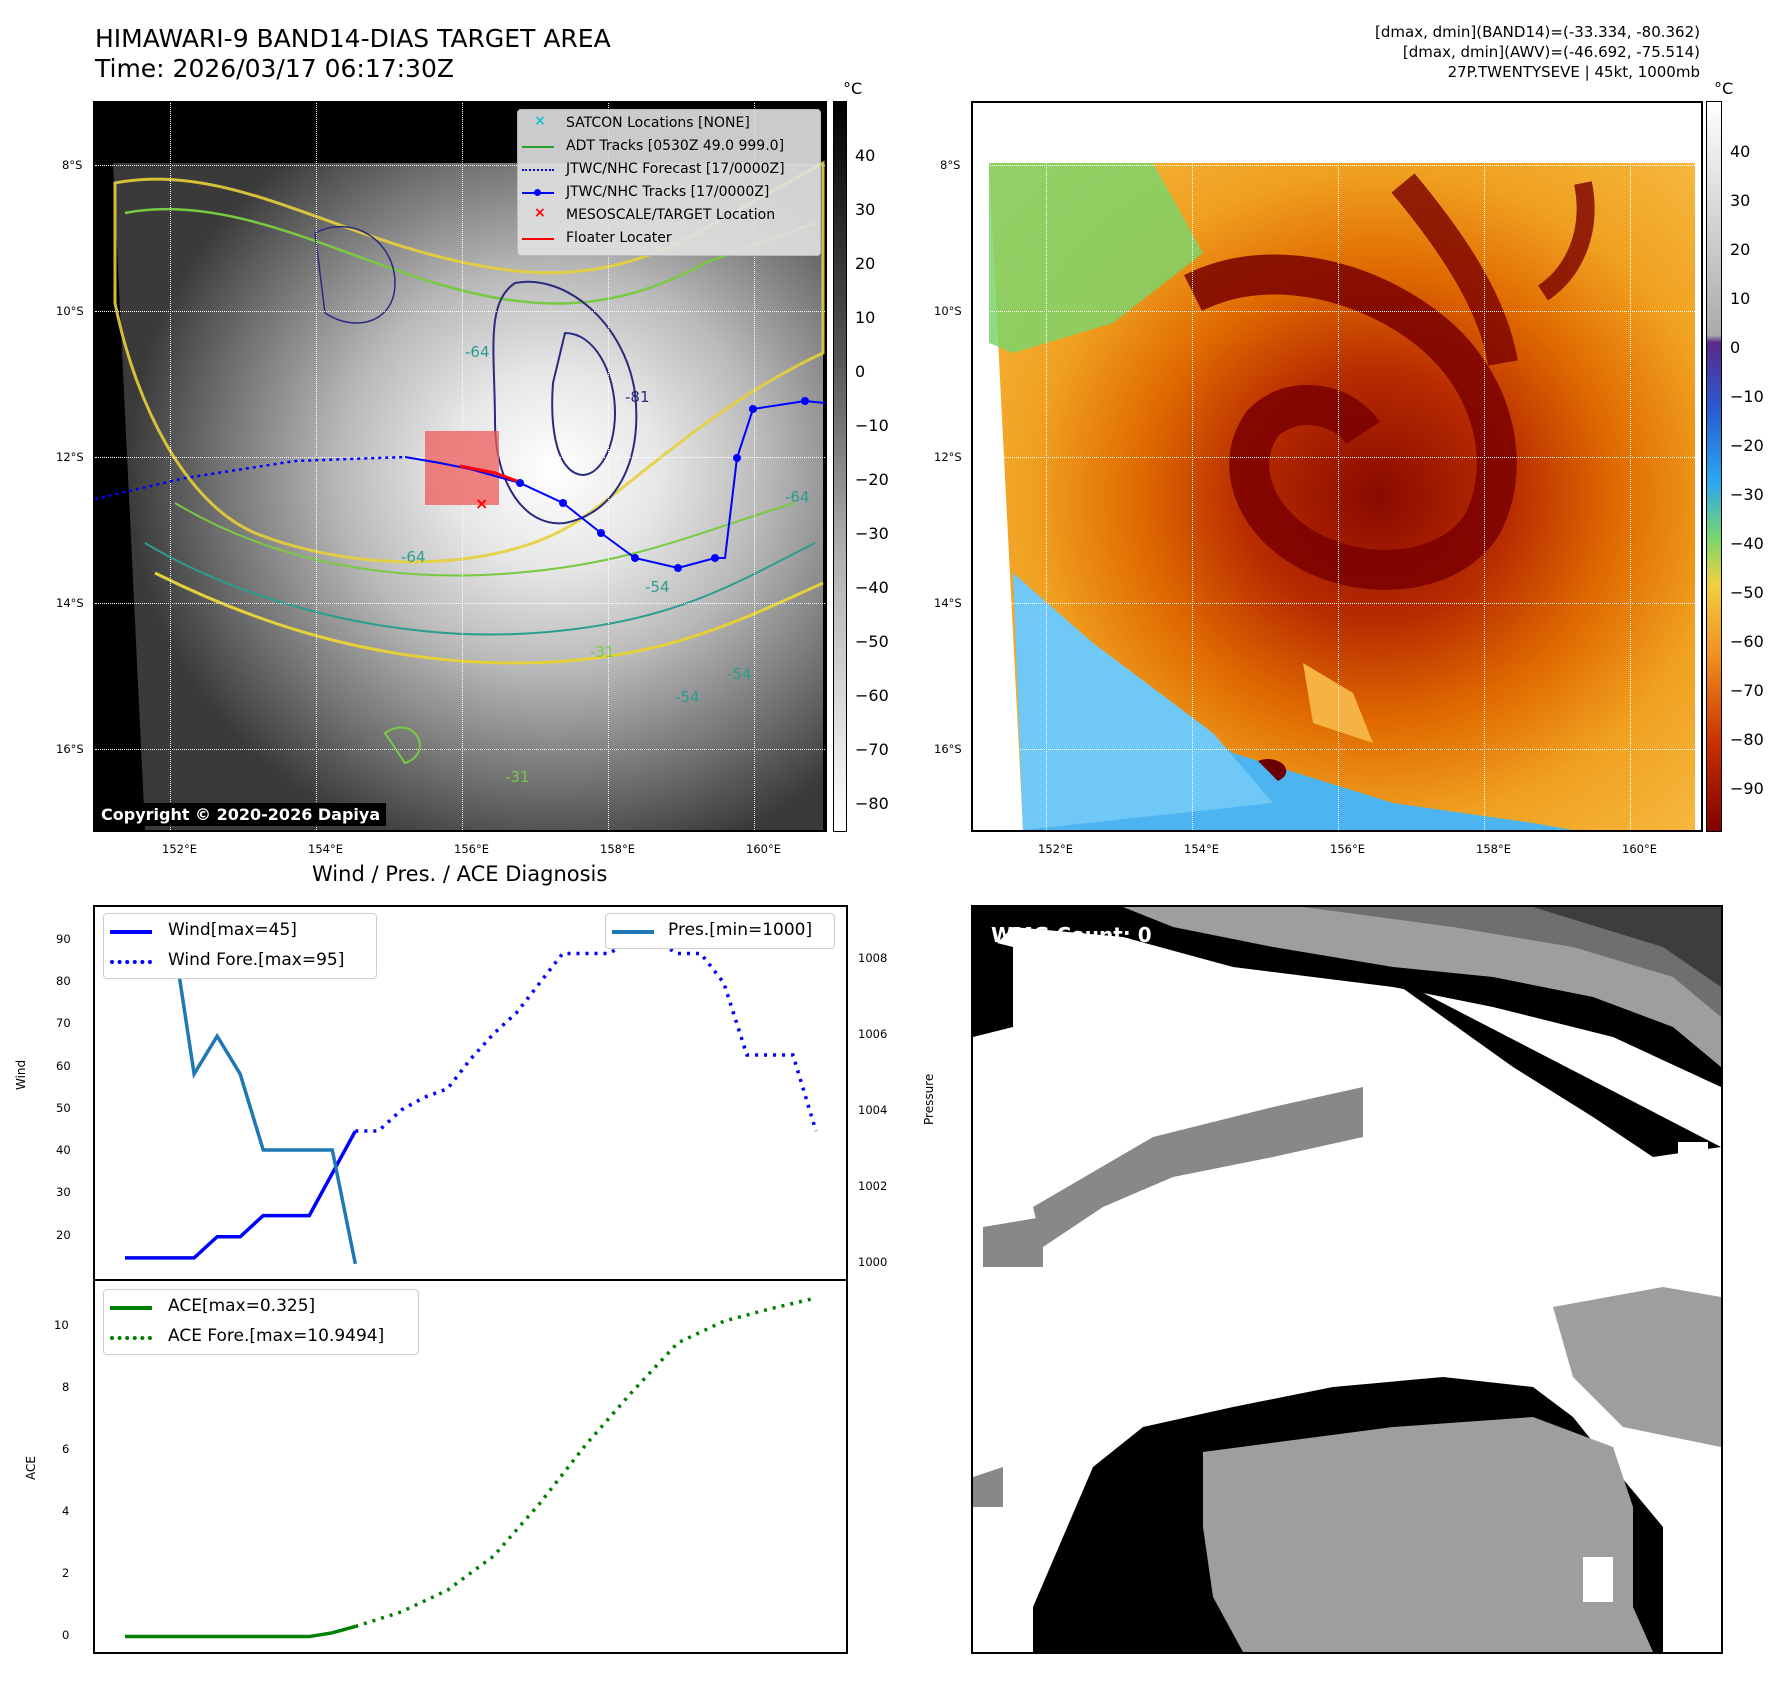 This screenshot has width=1788, height=1690. What do you see at coordinates (865, 263) in the screenshot?
I see `ir-colorbar-tick: 20` at bounding box center [865, 263].